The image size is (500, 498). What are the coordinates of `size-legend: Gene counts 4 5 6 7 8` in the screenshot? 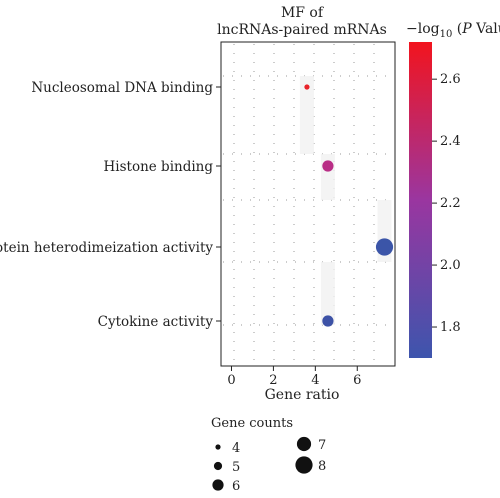 It's located at (268, 455).